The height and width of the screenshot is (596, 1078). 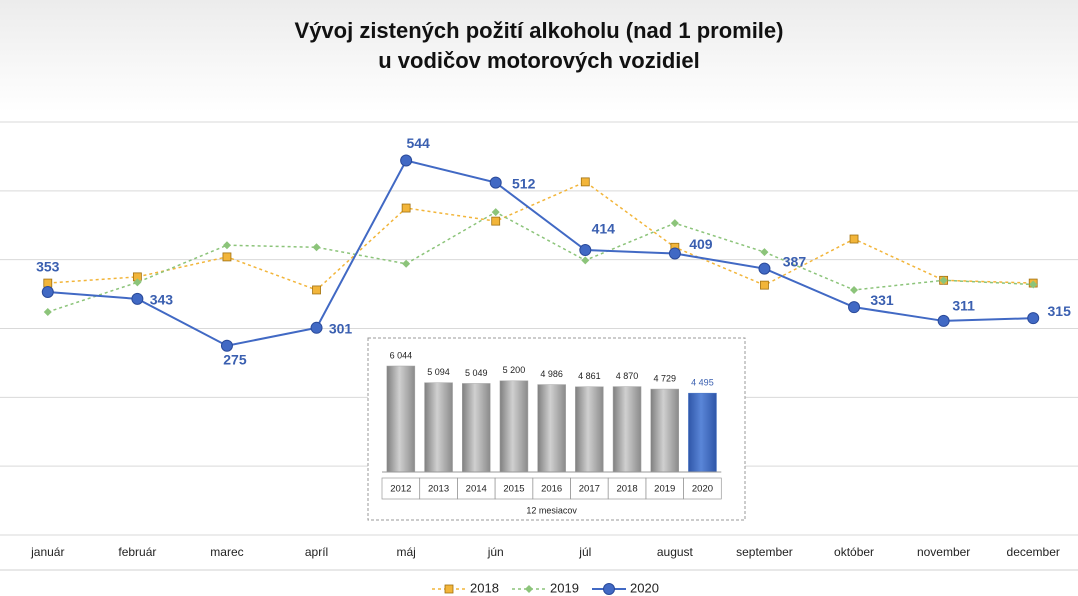 What do you see at coordinates (882, 300) in the screenshot?
I see `data-label: 331` at bounding box center [882, 300].